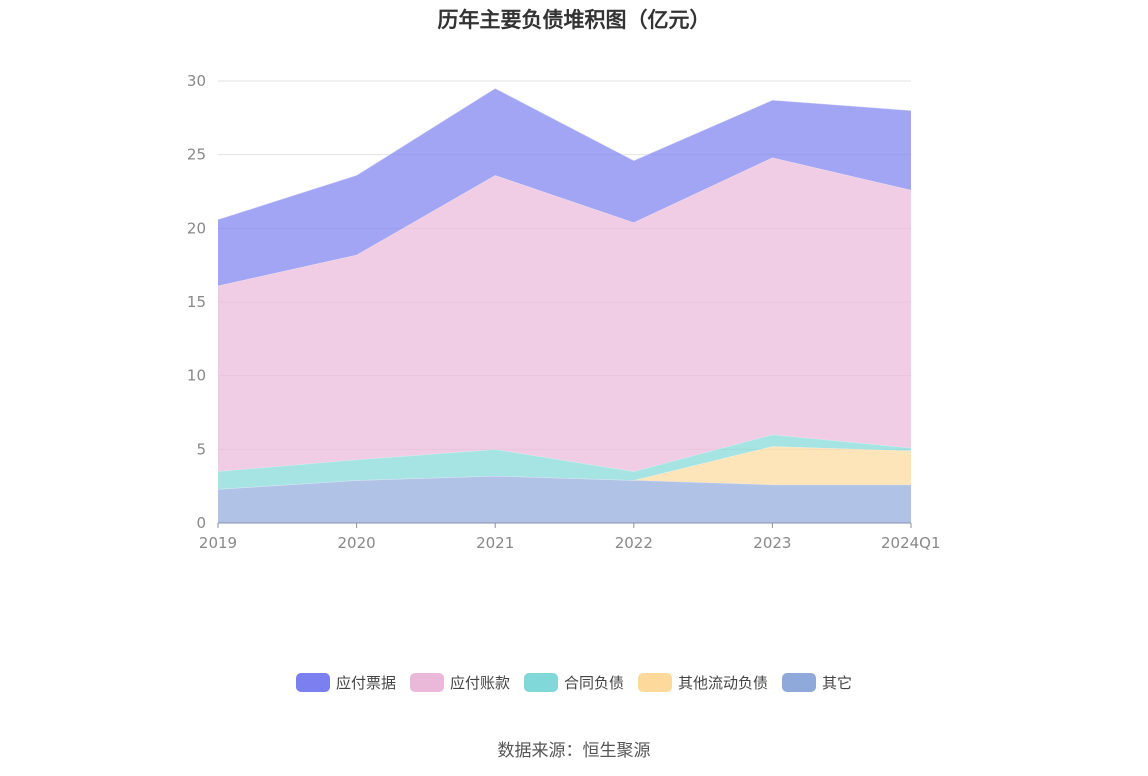 This screenshot has height=776, width=1148. What do you see at coordinates (201, 449) in the screenshot?
I see `y-tick-label: 5` at bounding box center [201, 449].